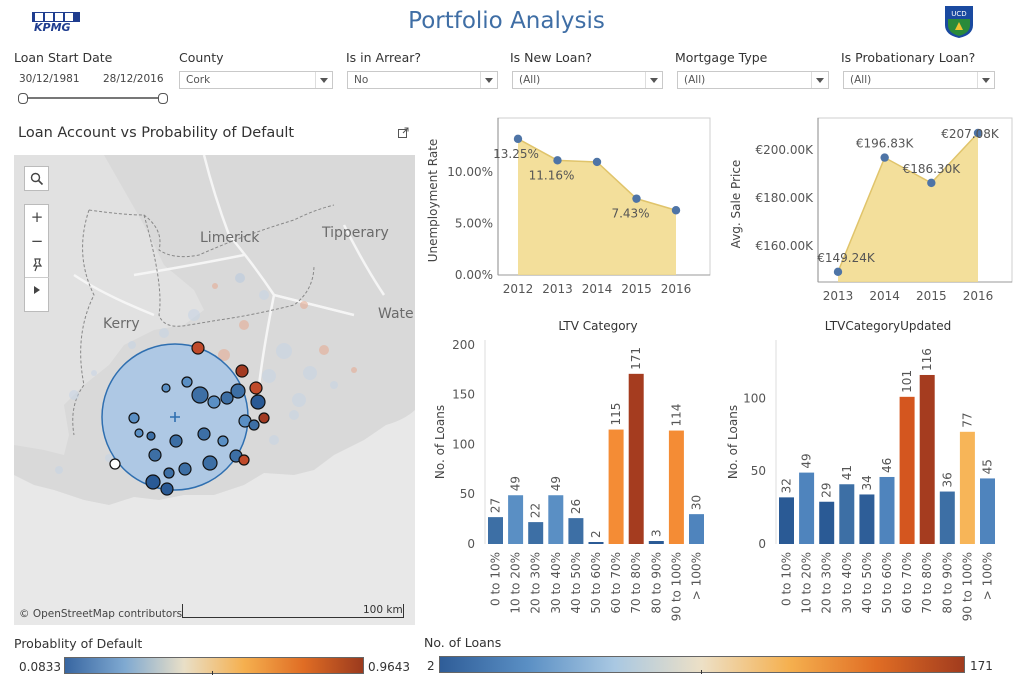 The image size is (1023, 697). Describe the element at coordinates (981, 666) in the screenshot. I see `loans-legend-max: 171` at that location.